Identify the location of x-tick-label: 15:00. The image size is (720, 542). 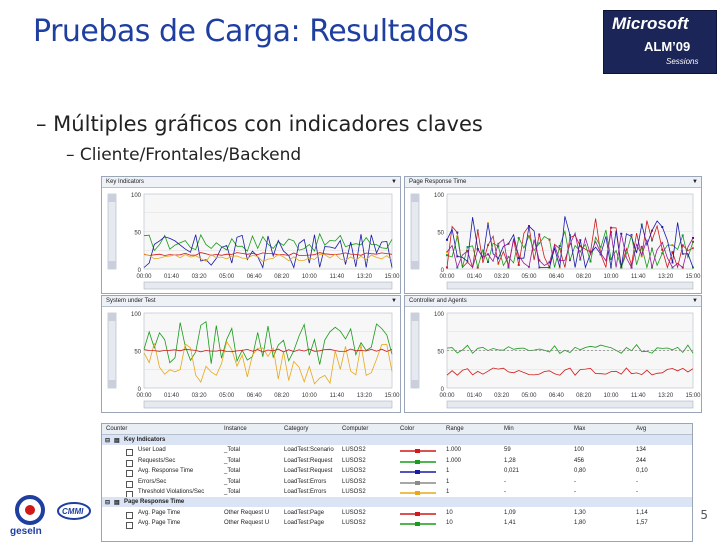
(392, 396).